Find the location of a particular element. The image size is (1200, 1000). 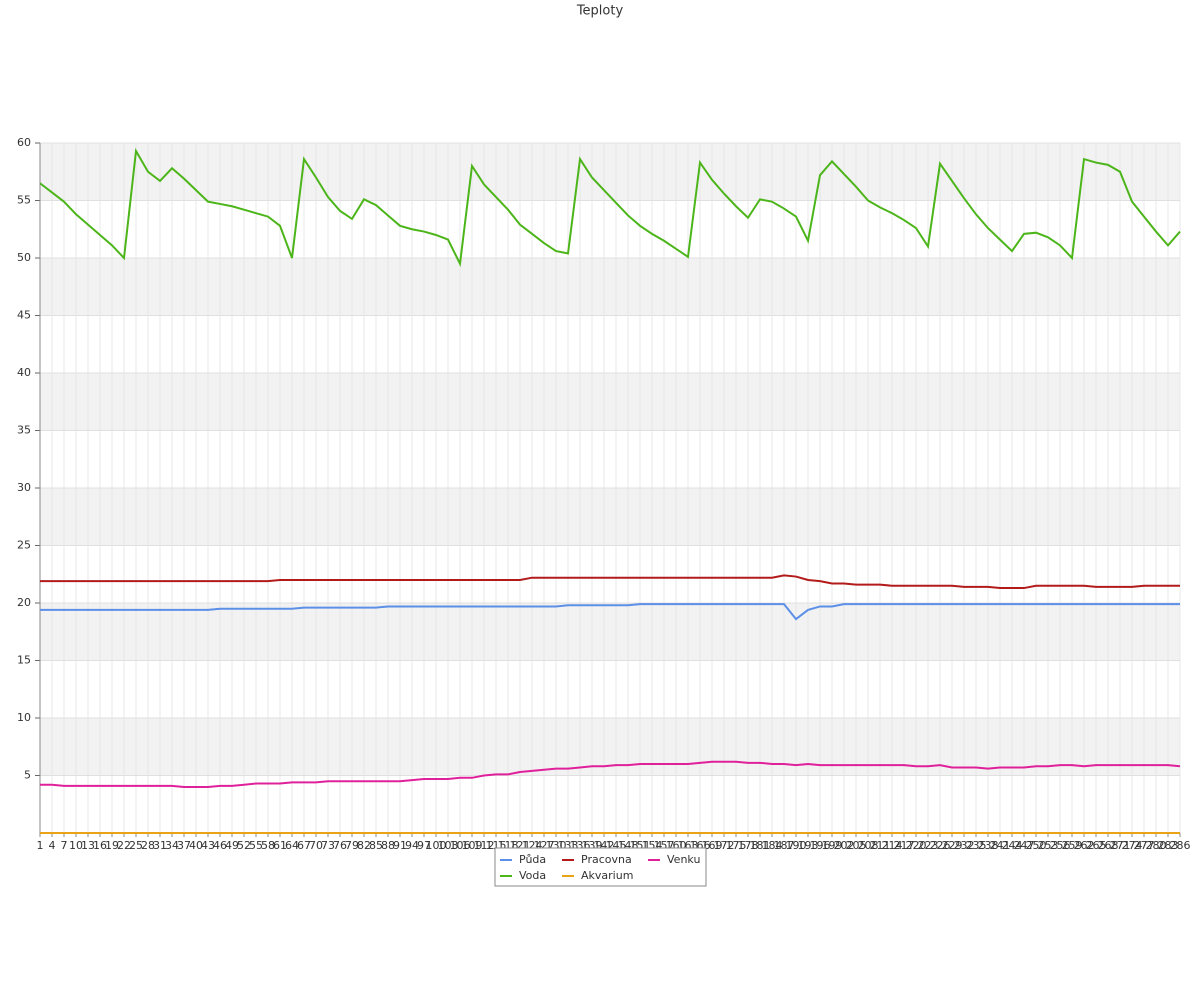

x-tick-label: 241 is located at coordinates (1000, 845).